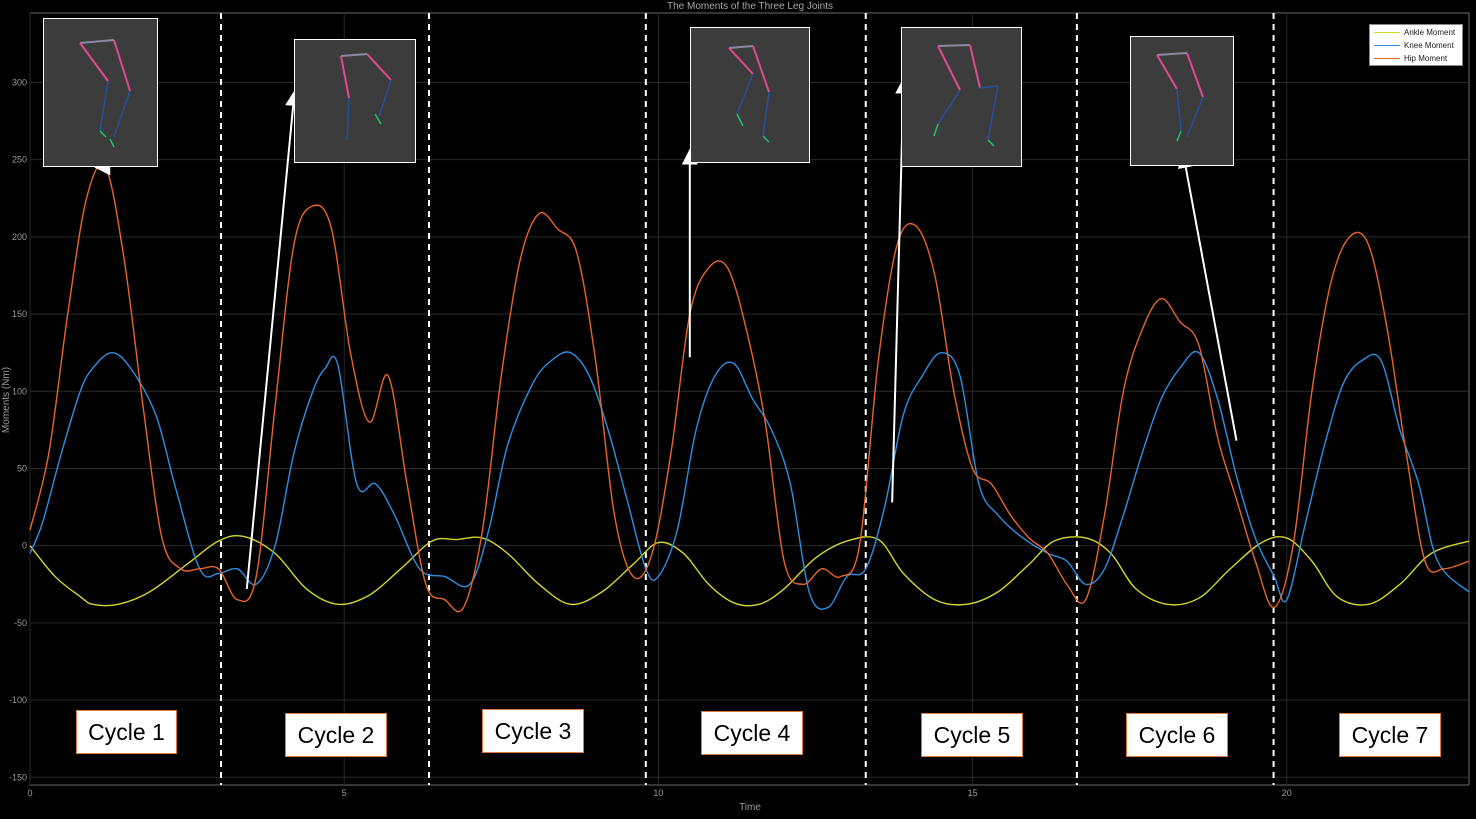 This screenshot has width=1476, height=819. I want to click on cycle-label-2: Cycle 2, so click(336, 735).